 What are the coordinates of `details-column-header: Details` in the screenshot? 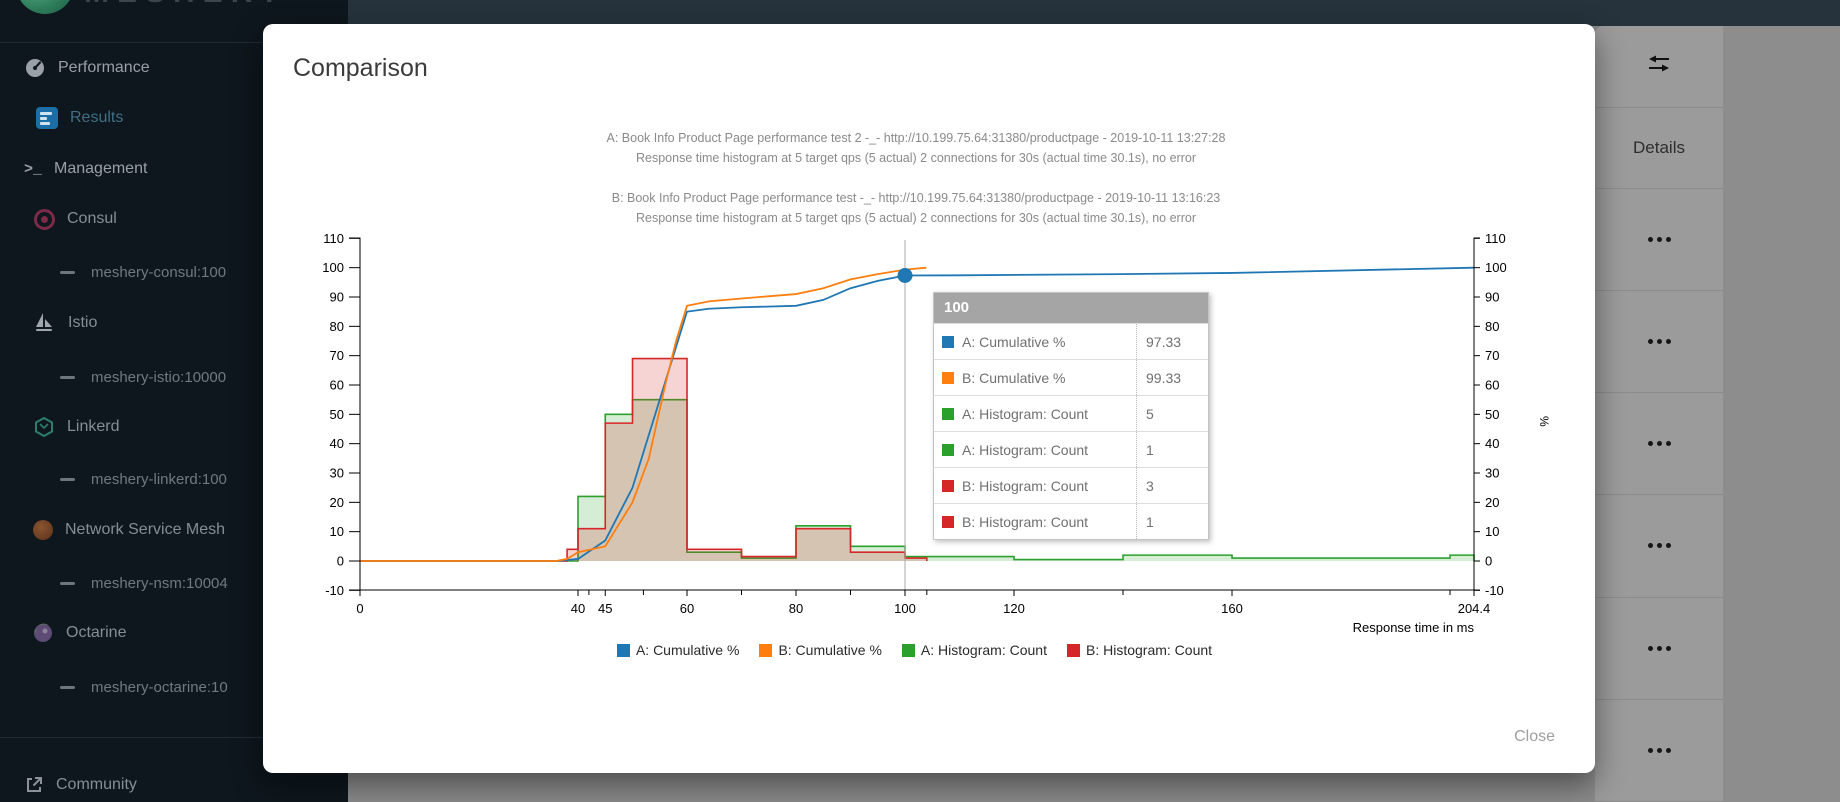 It's located at (1659, 148).